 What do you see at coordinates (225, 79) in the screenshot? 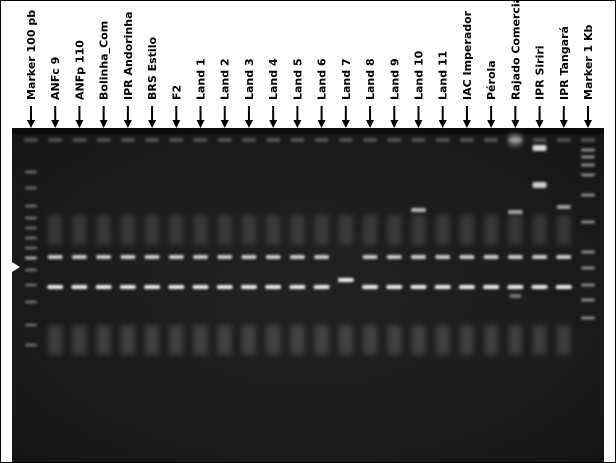
I see `lane-label: Land 2` at bounding box center [225, 79].